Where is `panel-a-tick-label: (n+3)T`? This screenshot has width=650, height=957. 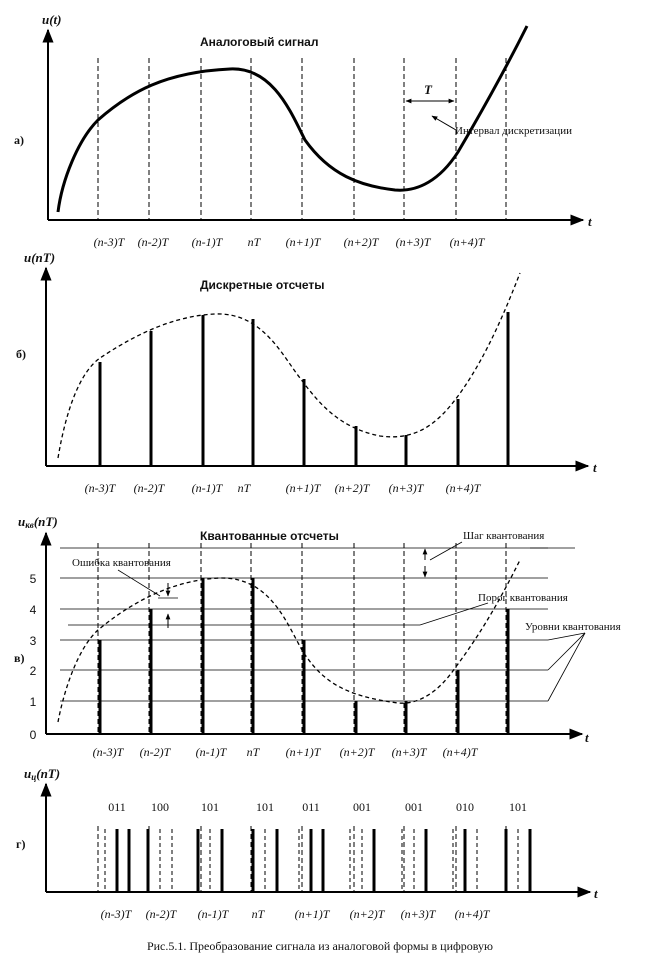 panel-a-tick-label: (n+3)T is located at coordinates (414, 242).